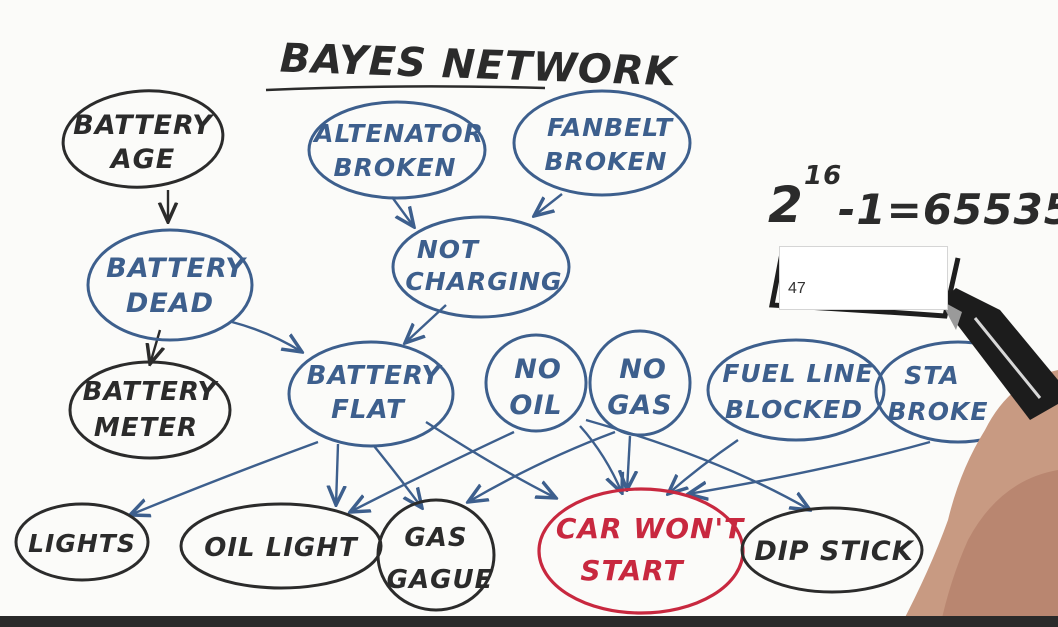 This screenshot has height=627, width=1058. Describe the element at coordinates (142, 159) in the screenshot. I see `node-label: AGE` at that location.